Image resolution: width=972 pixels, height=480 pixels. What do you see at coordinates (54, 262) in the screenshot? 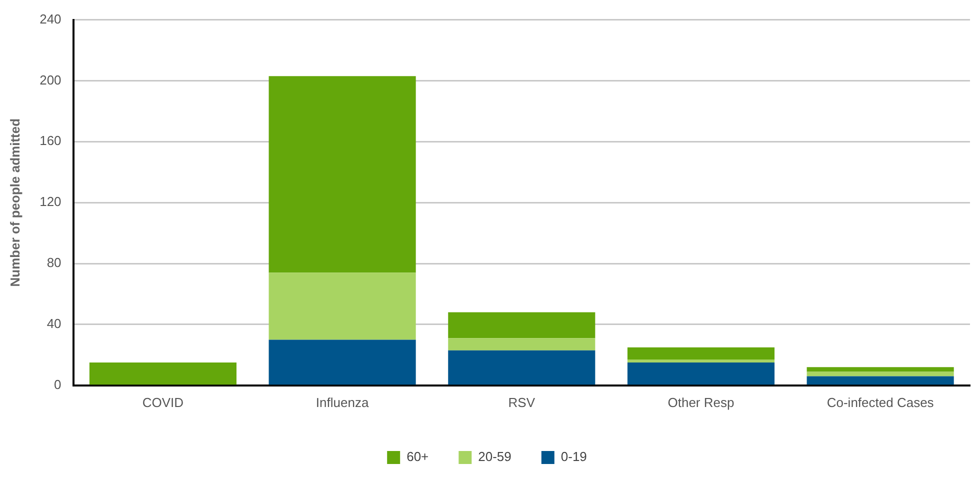
I see `y-tick-label: 80` at bounding box center [54, 262].